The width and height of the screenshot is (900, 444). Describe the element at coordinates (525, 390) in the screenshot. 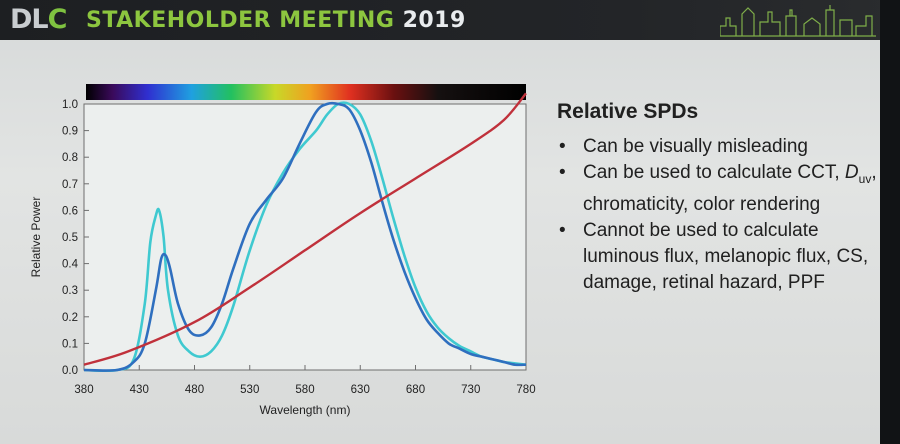

I see `x-tick-label: 780` at that location.